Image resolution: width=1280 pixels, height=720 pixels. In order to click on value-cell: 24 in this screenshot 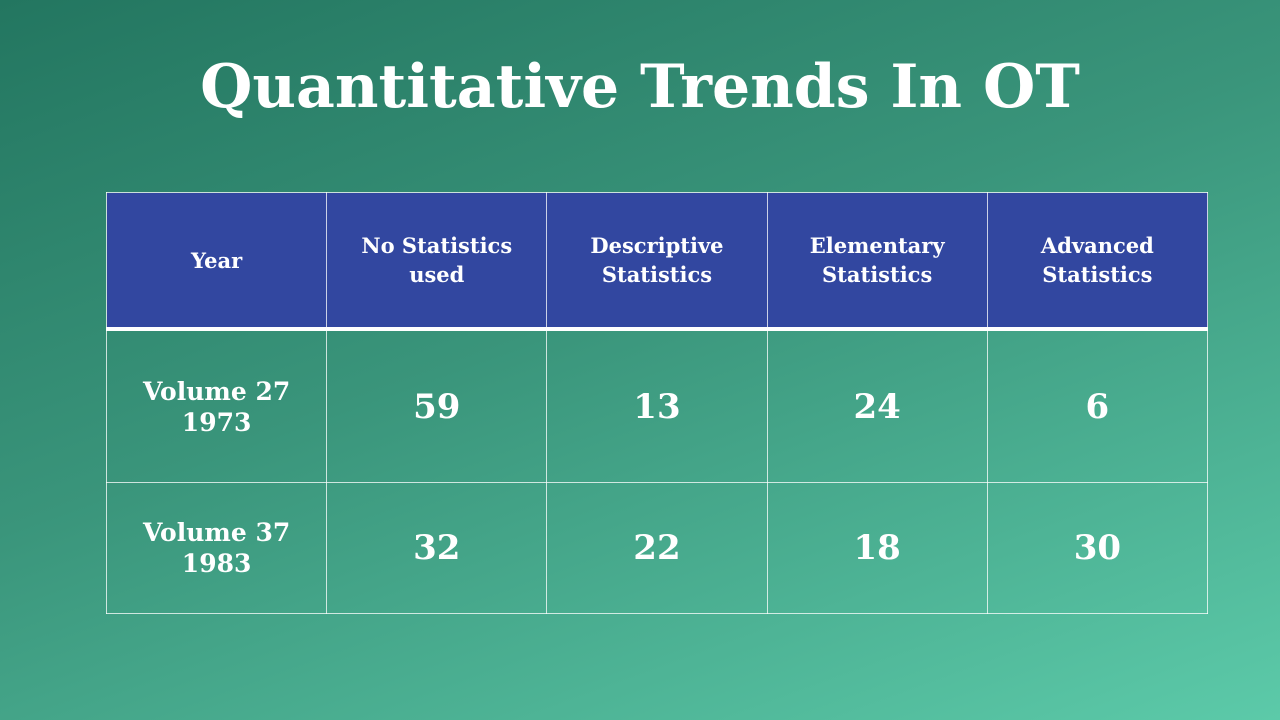, I will do `click(877, 405)`.